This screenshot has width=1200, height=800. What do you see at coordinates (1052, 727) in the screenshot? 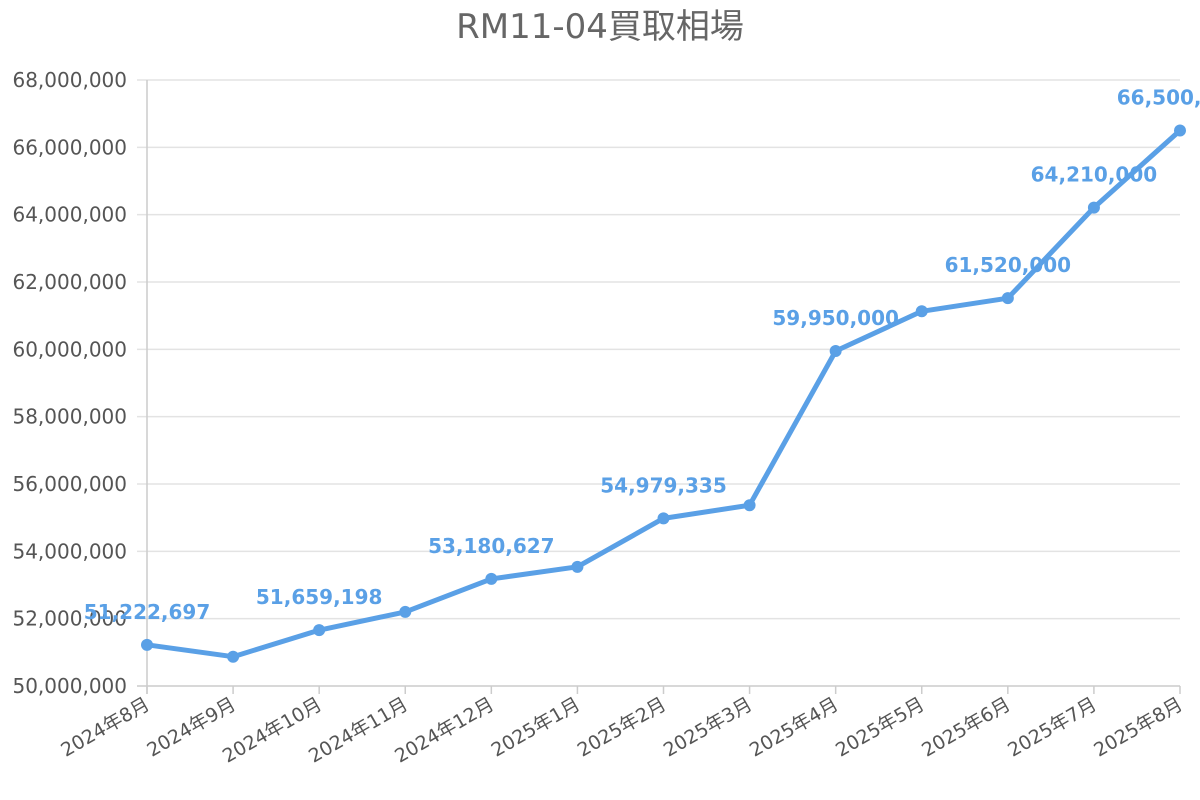
I see `x-tick-label: 2025年7月` at bounding box center [1052, 727].